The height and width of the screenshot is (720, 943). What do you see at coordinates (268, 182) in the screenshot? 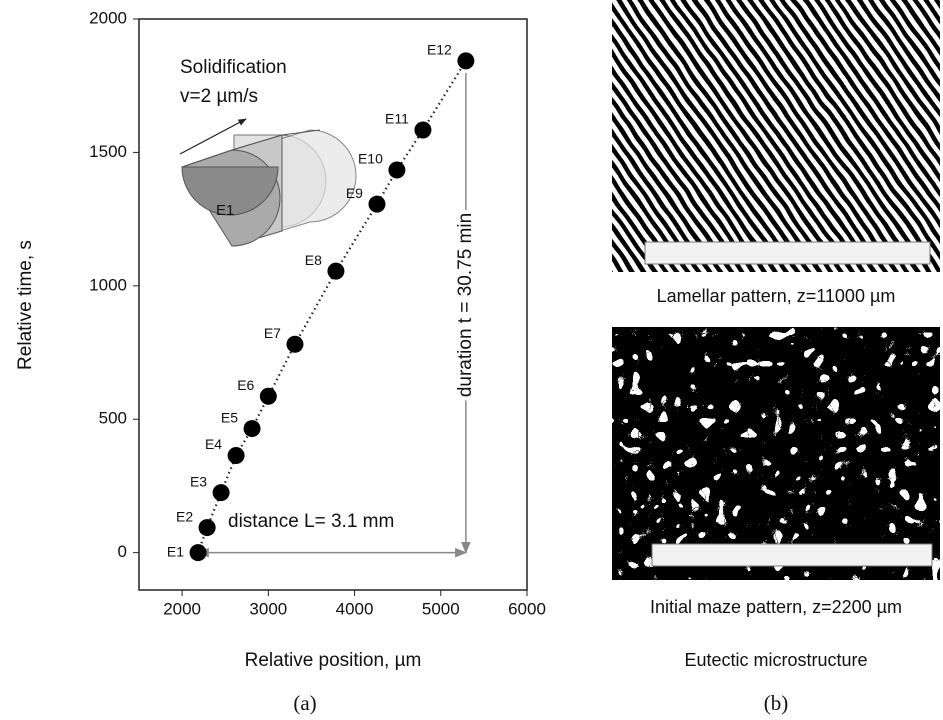
I see `schematic` at bounding box center [268, 182].